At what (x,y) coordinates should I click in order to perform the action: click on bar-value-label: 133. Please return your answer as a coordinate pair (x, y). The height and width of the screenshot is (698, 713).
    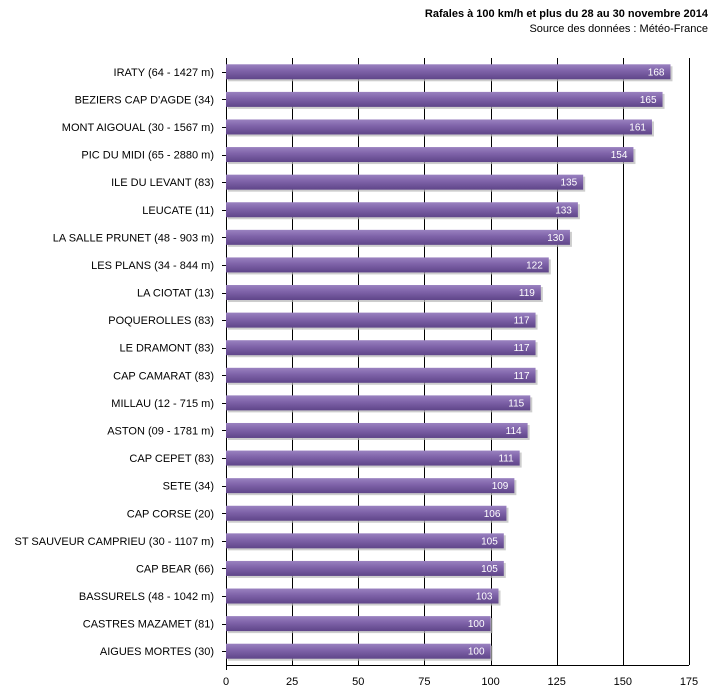
    Looking at the image, I should click on (563, 210).